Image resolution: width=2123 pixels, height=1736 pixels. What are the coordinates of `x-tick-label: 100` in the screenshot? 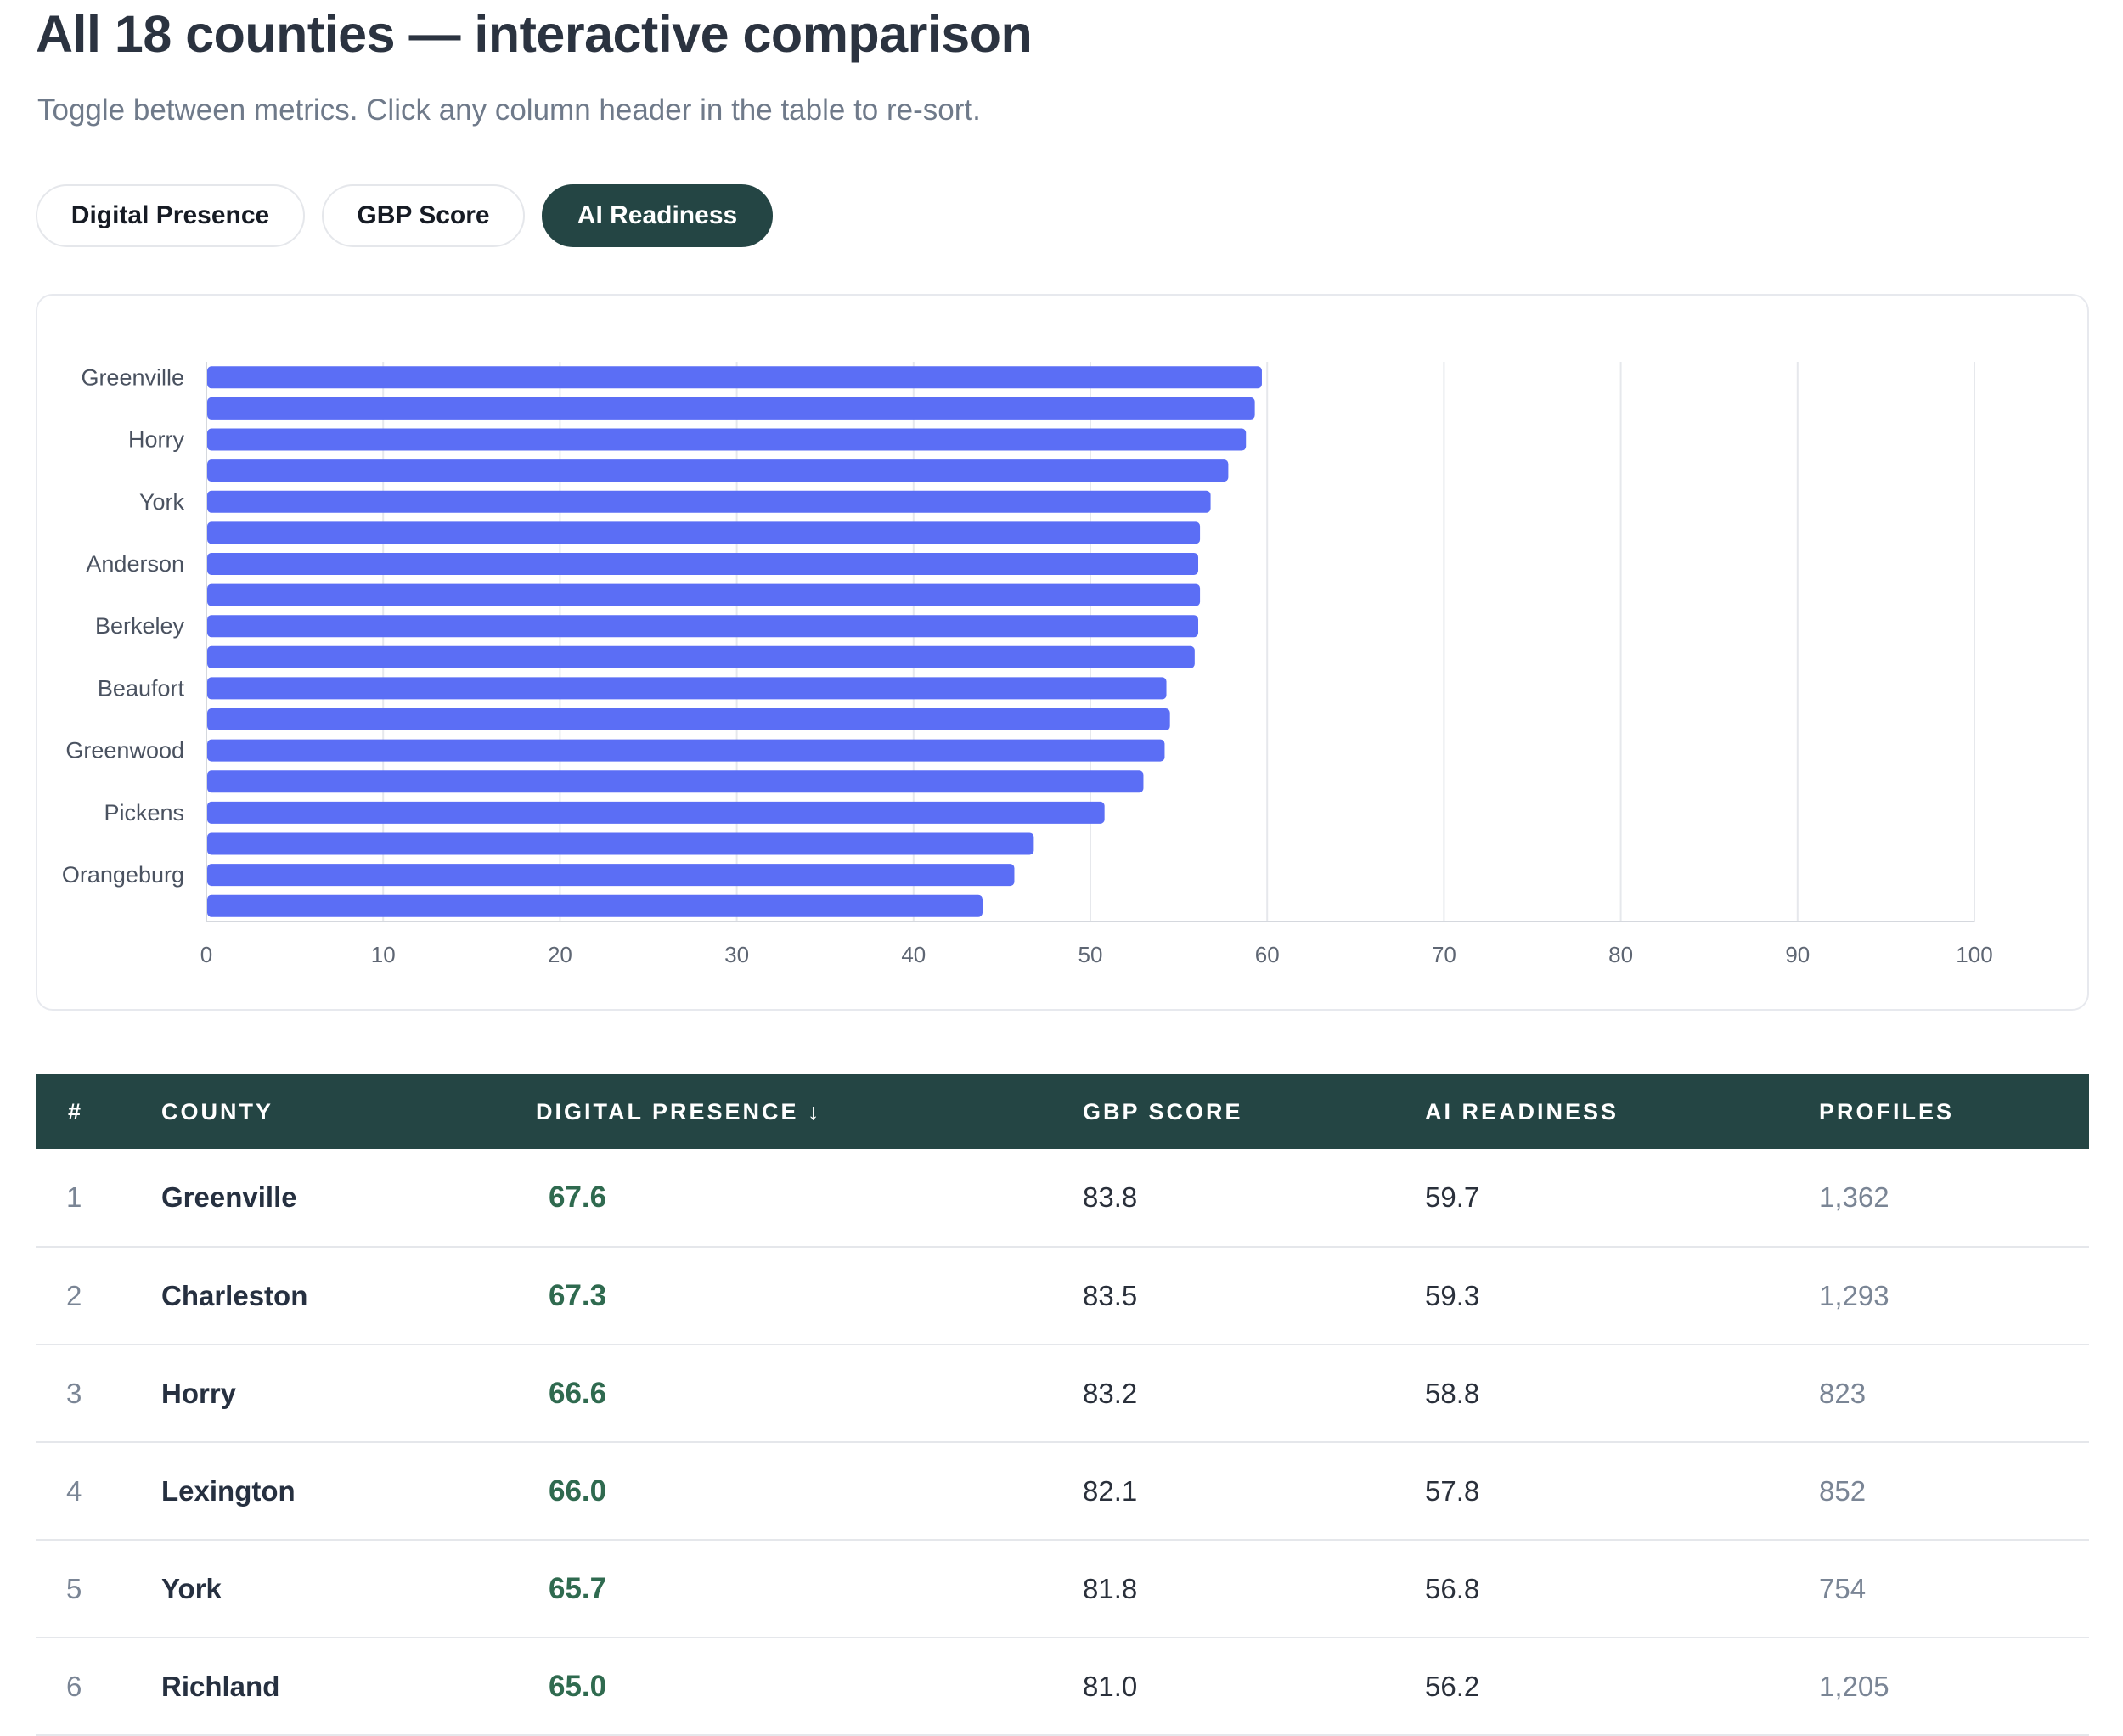 It's located at (1974, 955).